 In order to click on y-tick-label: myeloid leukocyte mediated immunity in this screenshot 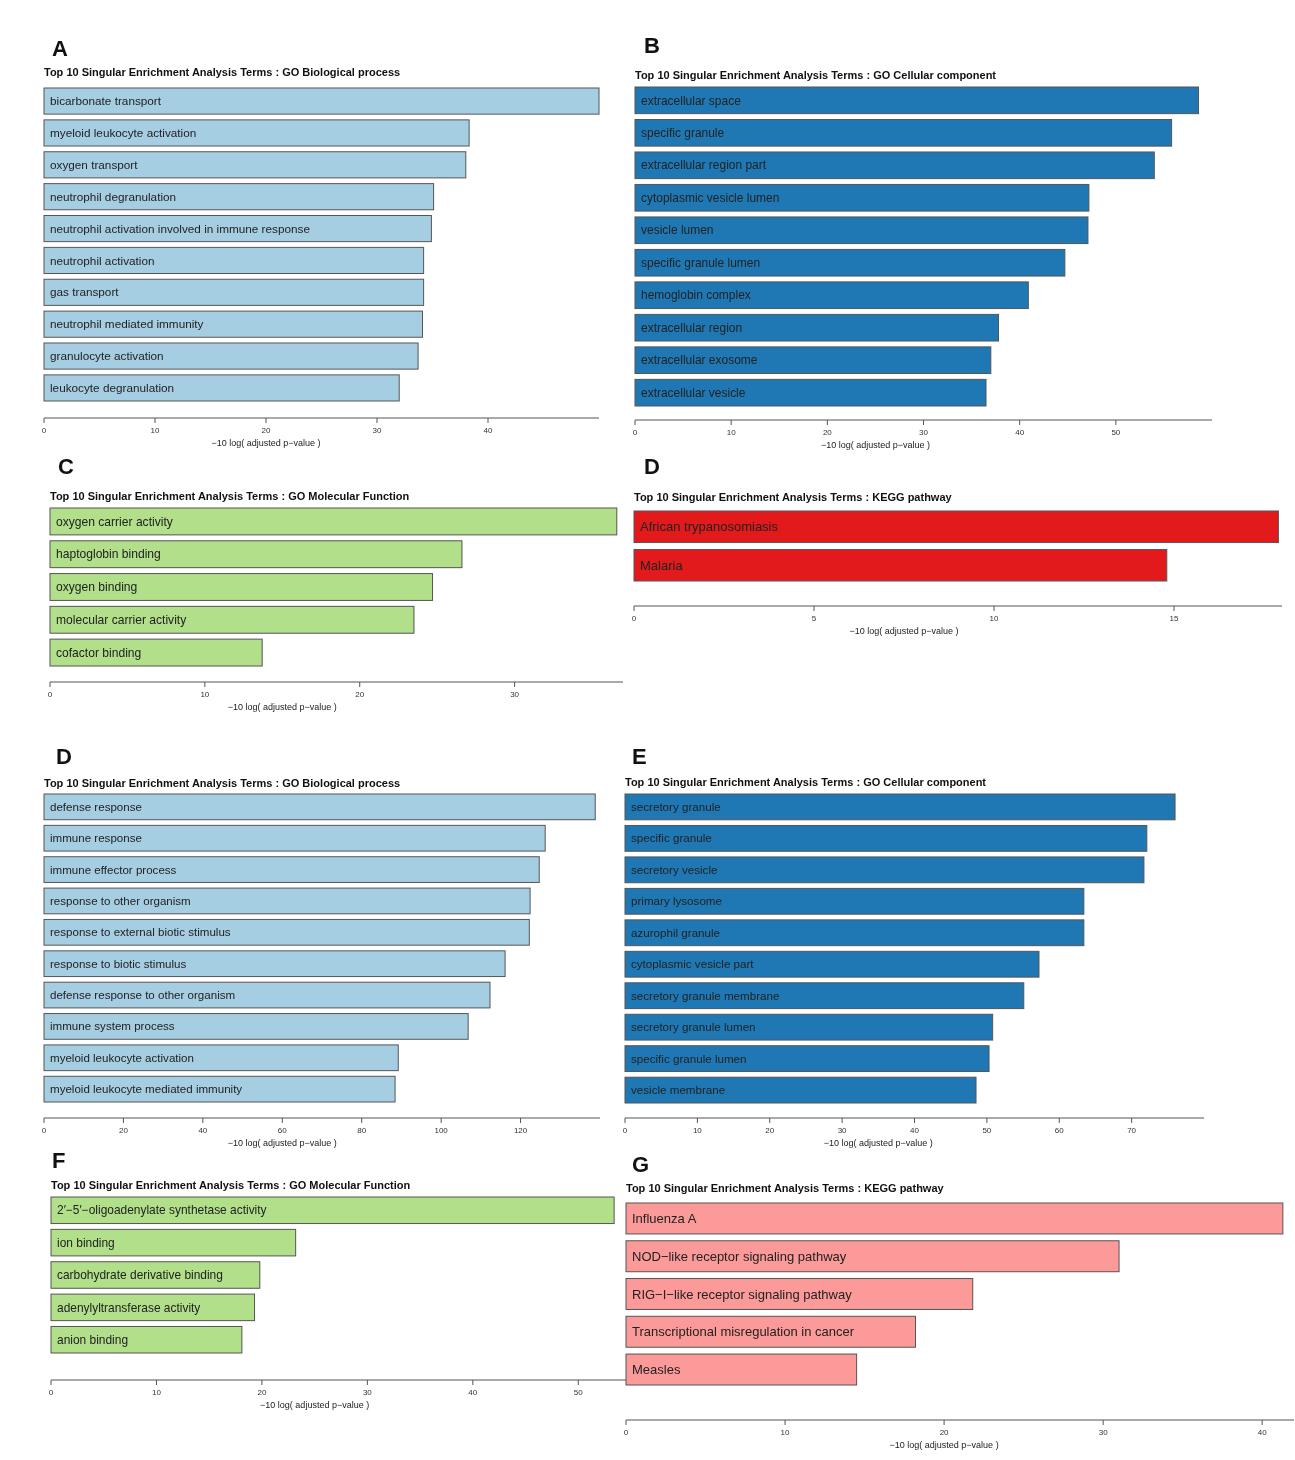, I will do `click(146, 1089)`.